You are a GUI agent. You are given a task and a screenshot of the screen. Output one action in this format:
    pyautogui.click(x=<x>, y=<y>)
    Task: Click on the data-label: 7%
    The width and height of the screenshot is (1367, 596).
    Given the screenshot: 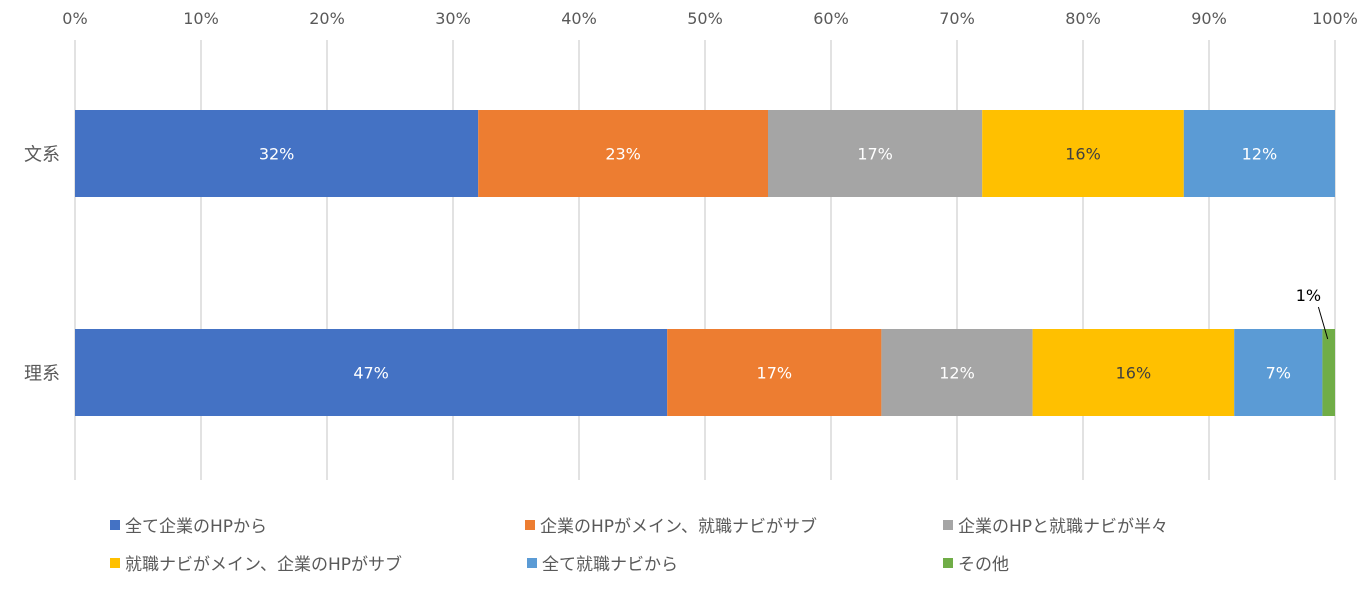 What is the action you would take?
    pyautogui.click(x=1278, y=373)
    